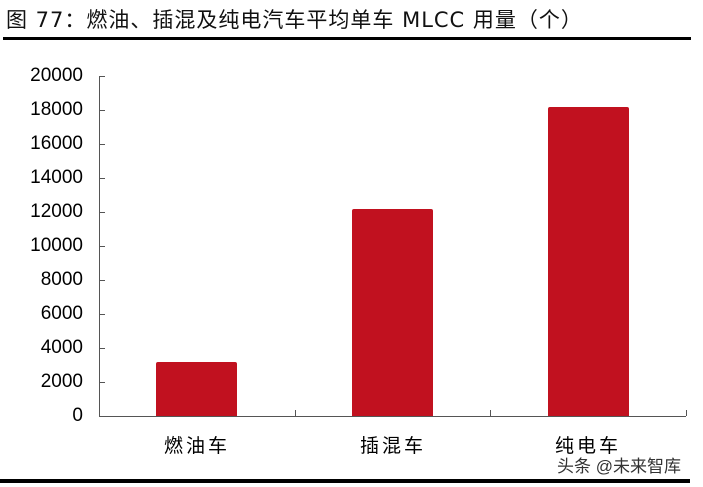 This screenshot has width=703, height=487. I want to click on bottom-divider, so click(345, 481).